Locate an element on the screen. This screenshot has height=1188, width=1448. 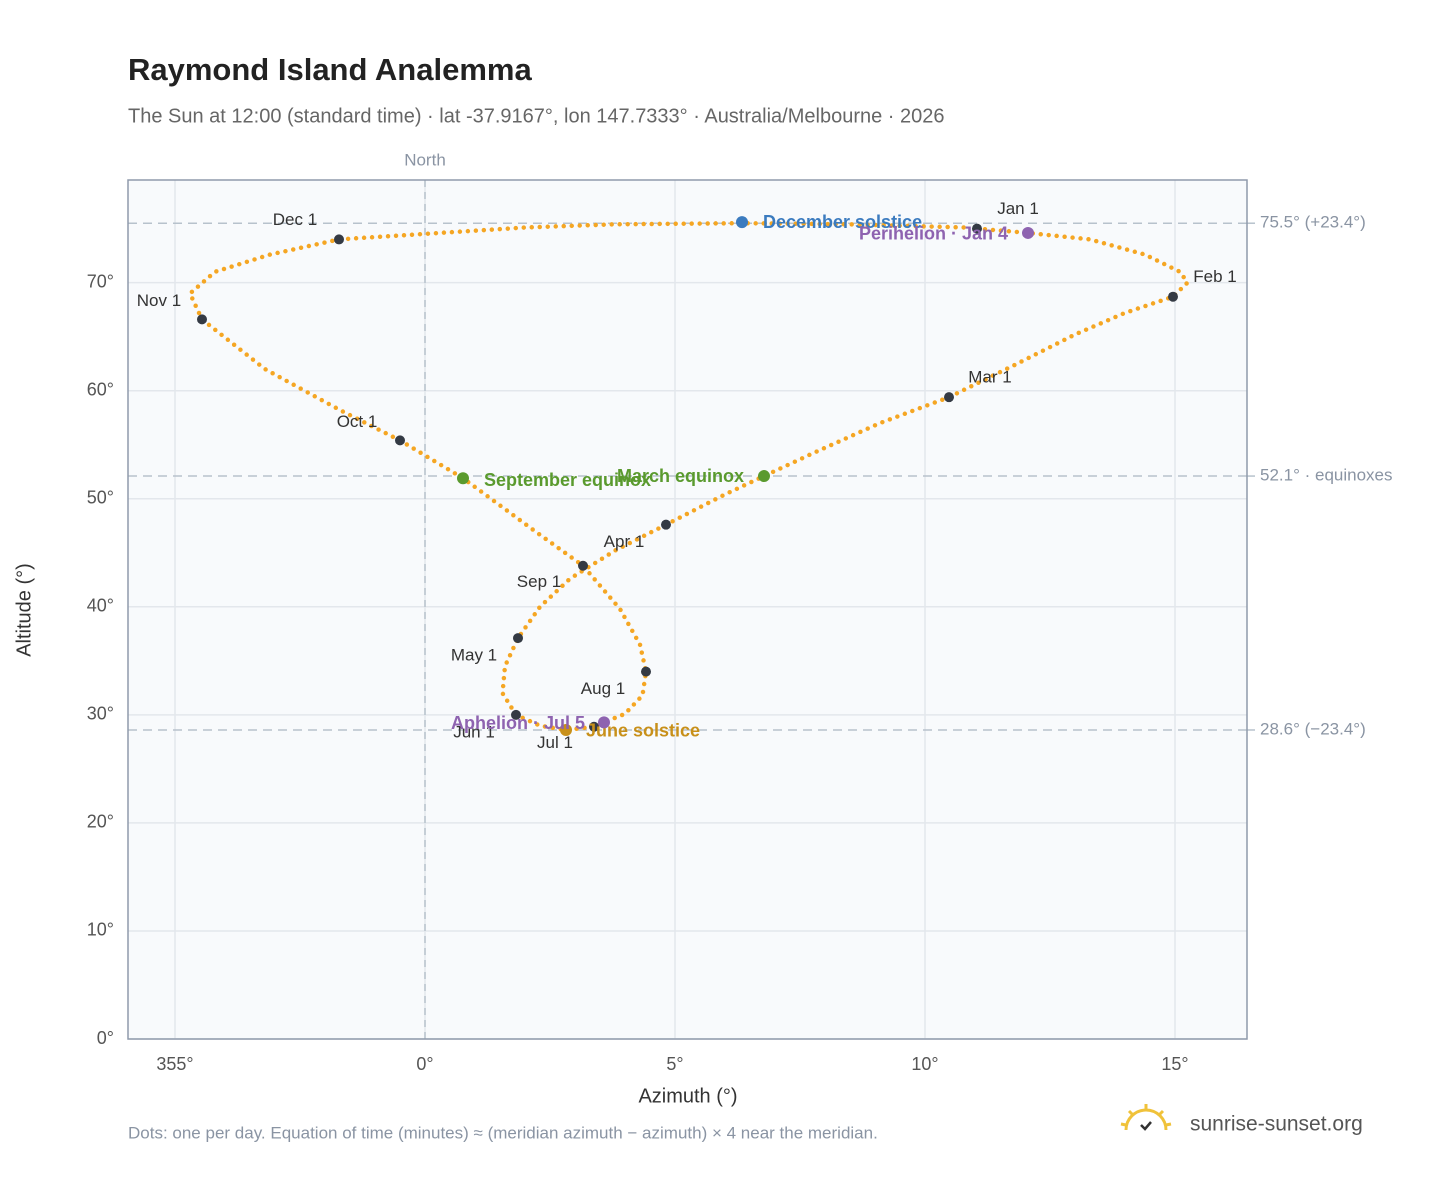
x-tick-label: 5° is located at coordinates (674, 1064).